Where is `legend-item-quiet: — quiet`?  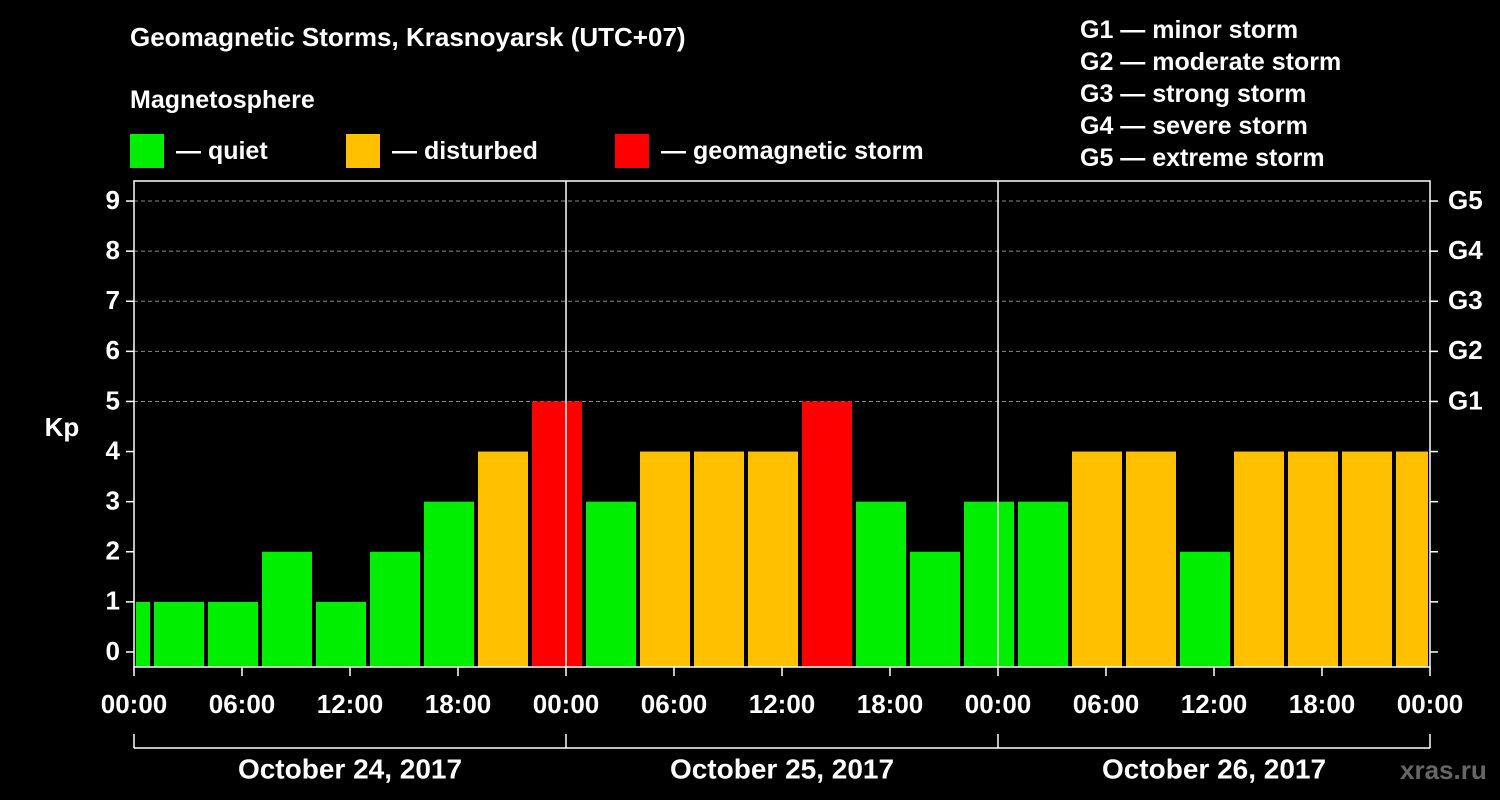
legend-item-quiet: — quiet is located at coordinates (199, 151).